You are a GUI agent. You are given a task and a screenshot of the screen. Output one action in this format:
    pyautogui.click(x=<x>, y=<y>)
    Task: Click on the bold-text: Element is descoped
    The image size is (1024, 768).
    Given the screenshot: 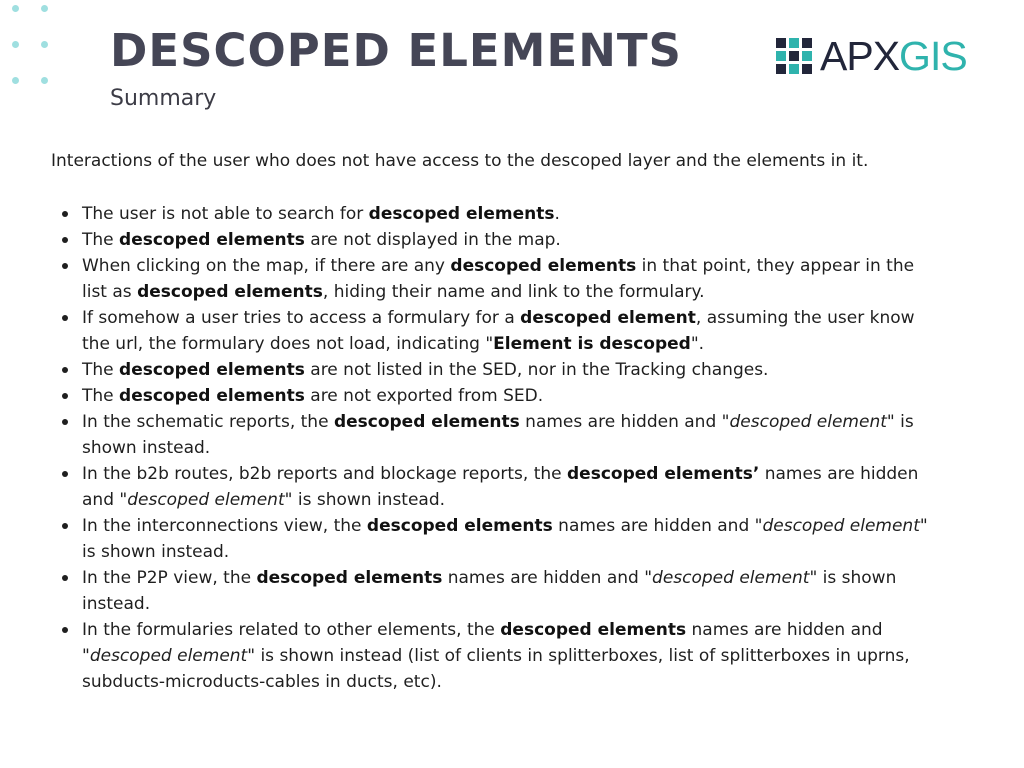 What is the action you would take?
    pyautogui.click(x=592, y=344)
    